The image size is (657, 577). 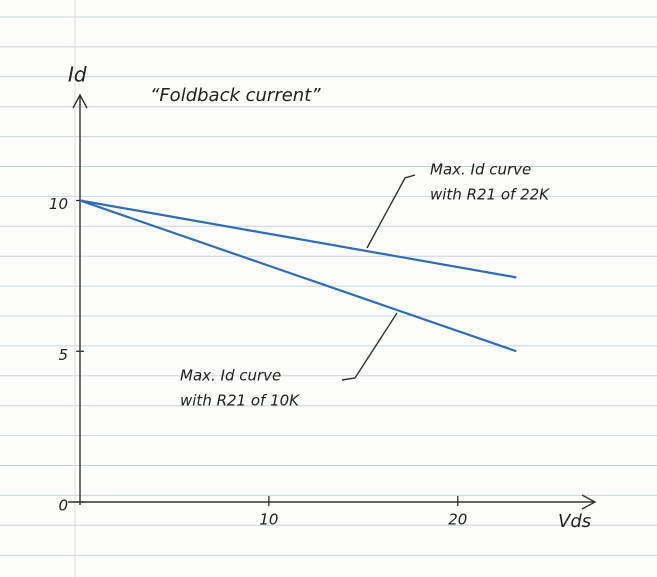 I want to click on y-tick-label: 5, so click(x=63, y=355).